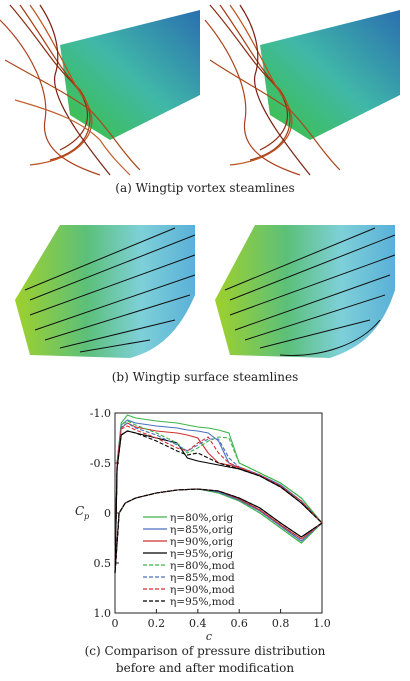 This screenshot has width=410, height=681. Describe the element at coordinates (107, 513) in the screenshot. I see `y-tick-label: 0` at that location.